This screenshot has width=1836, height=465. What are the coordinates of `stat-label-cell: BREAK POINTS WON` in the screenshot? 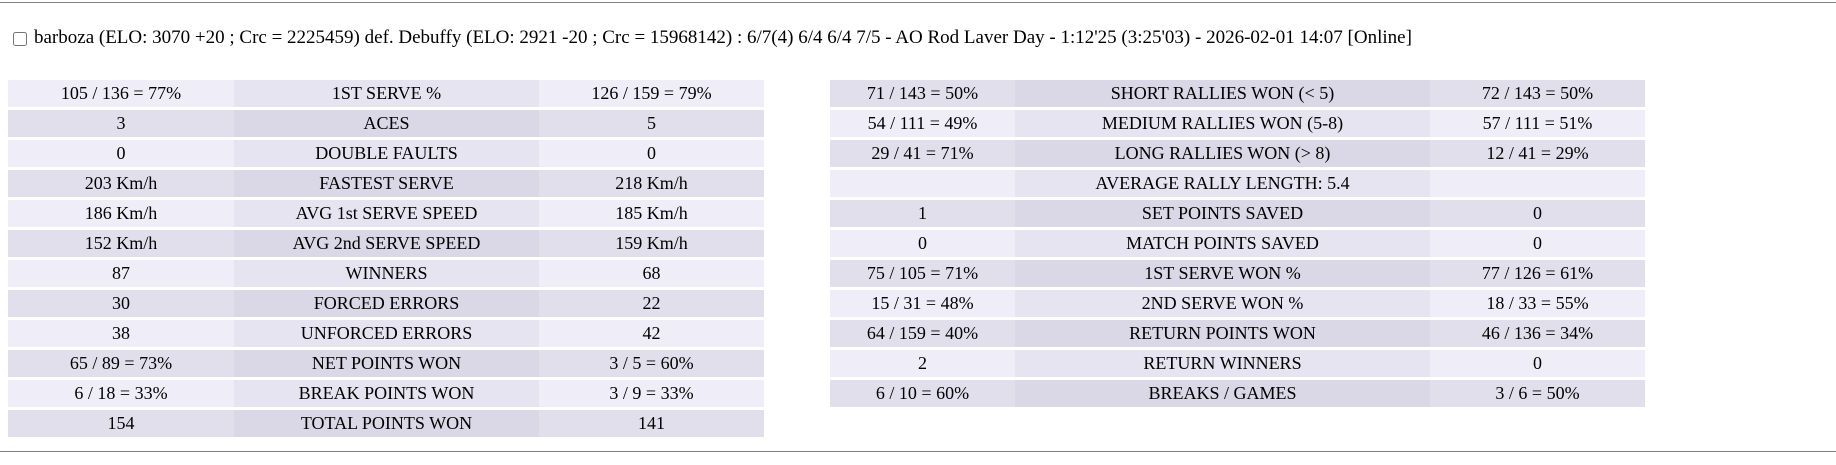 It's located at (386, 393).